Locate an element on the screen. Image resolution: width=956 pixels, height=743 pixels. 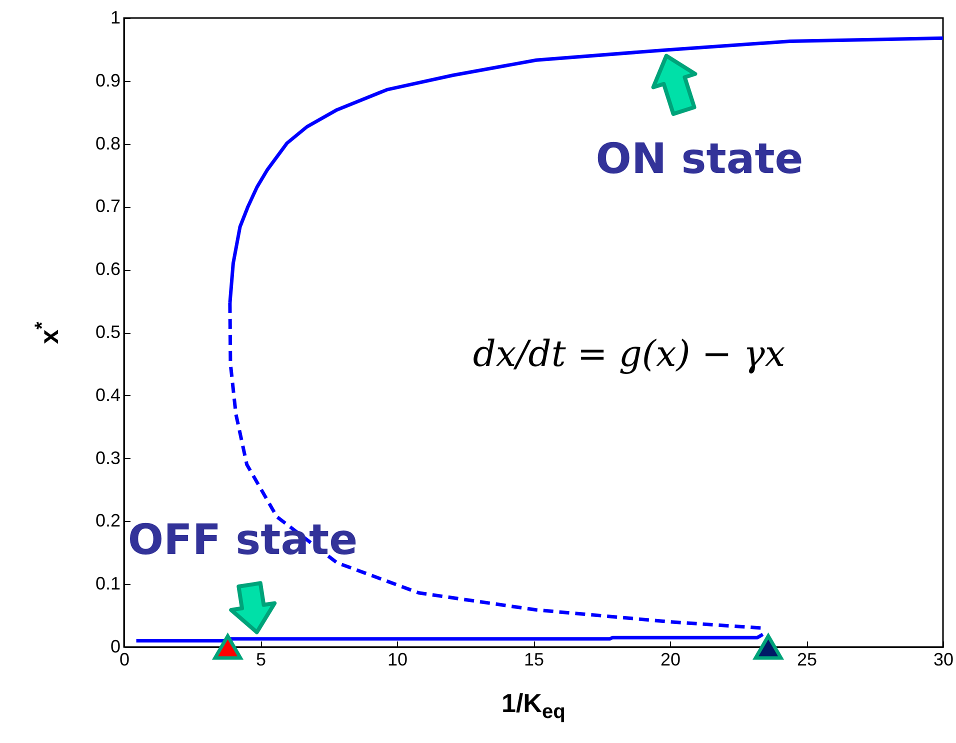
y-tick-label: 1 is located at coordinates (115, 18).